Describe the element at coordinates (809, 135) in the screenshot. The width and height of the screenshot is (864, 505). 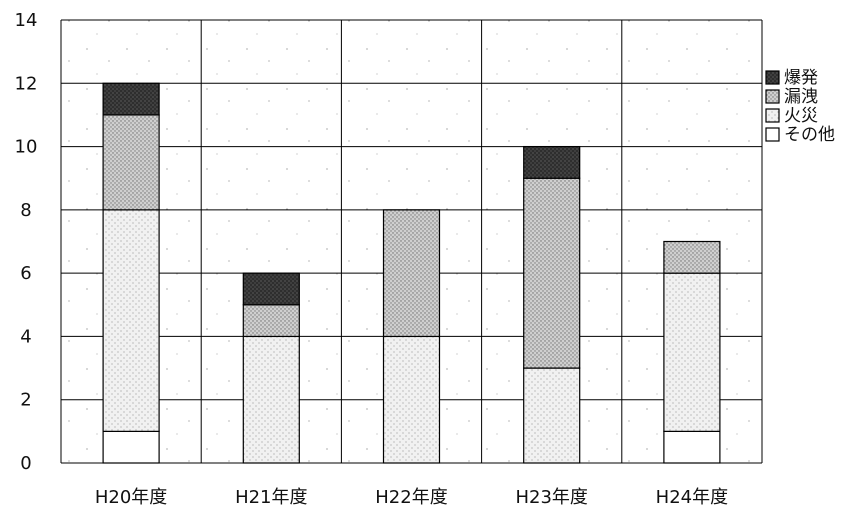
I see `legend-label: その他` at that location.